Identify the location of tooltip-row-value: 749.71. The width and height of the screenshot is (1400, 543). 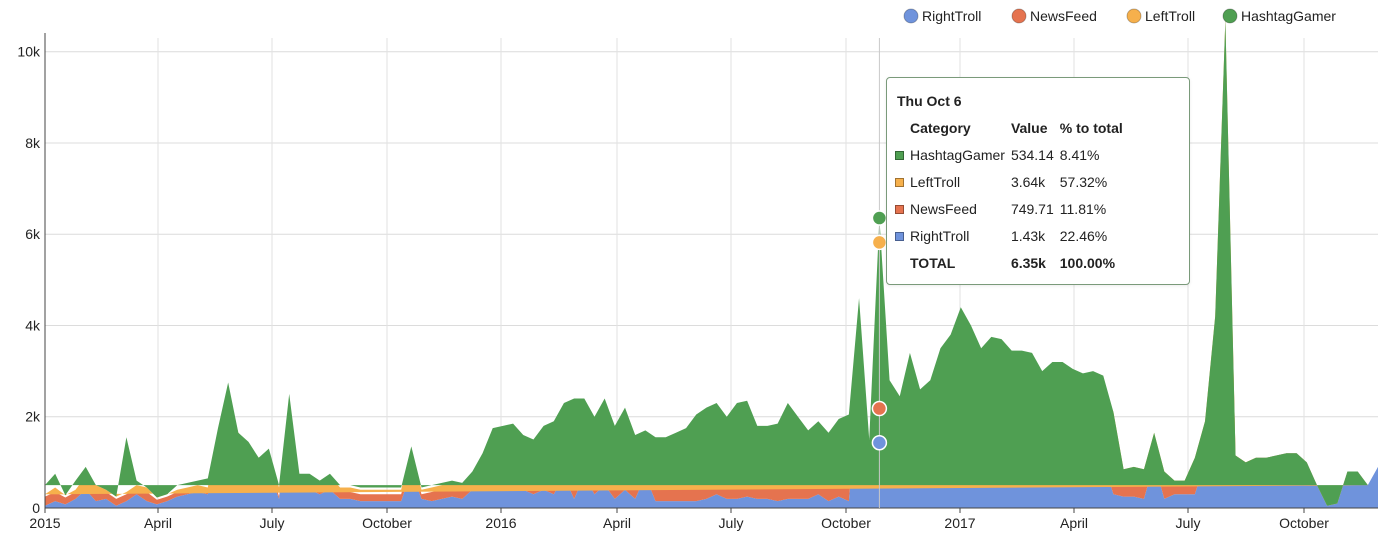
(1032, 208).